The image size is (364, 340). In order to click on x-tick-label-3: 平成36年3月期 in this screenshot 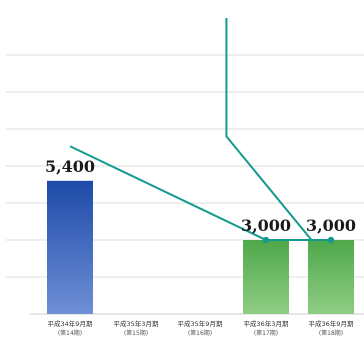, I will do `click(266, 323)`.